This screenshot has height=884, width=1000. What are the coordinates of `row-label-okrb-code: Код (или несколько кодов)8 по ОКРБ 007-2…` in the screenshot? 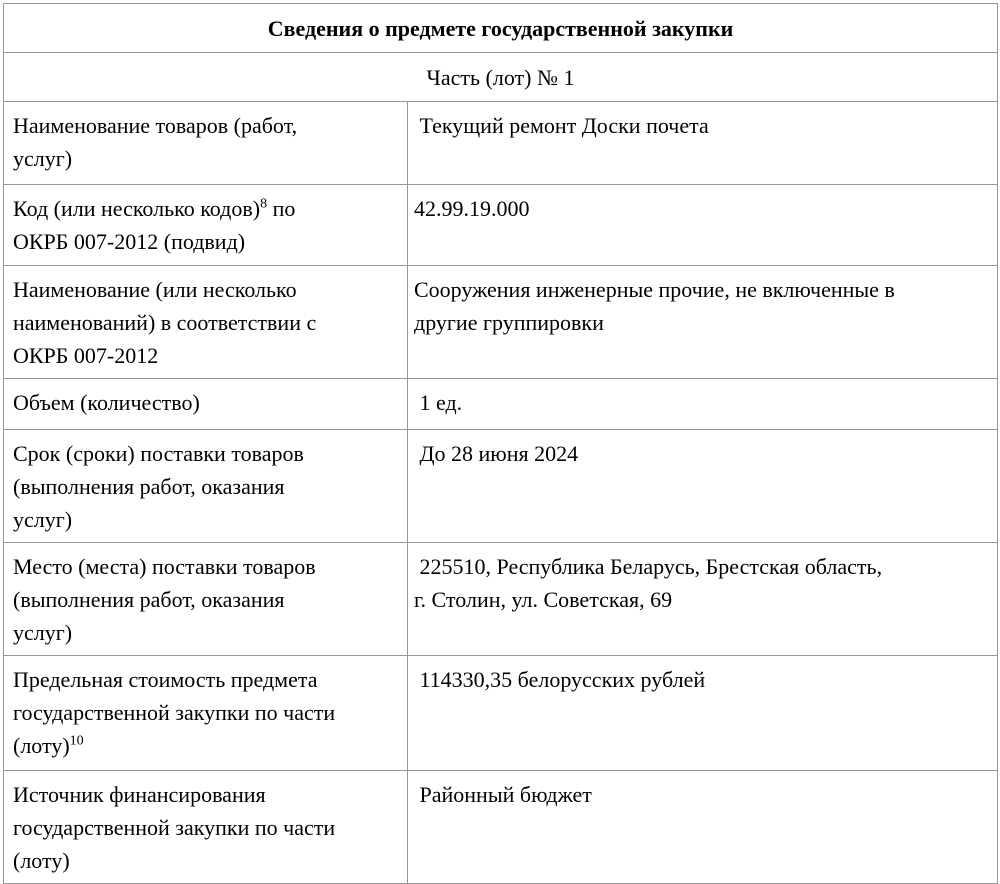 It's located at (205, 225).